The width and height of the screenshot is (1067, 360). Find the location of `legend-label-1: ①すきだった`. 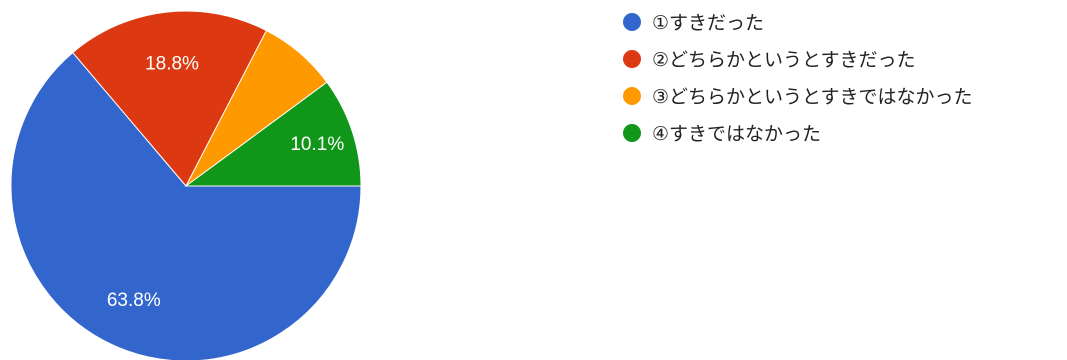

legend-label-1: ①すきだった is located at coordinates (708, 23).